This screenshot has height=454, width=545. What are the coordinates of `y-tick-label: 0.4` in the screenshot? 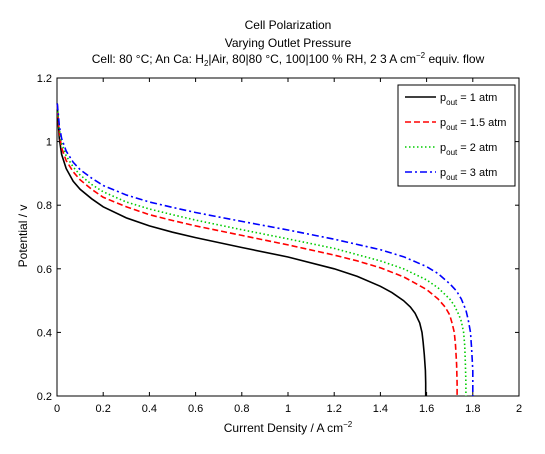 It's located at (44, 333).